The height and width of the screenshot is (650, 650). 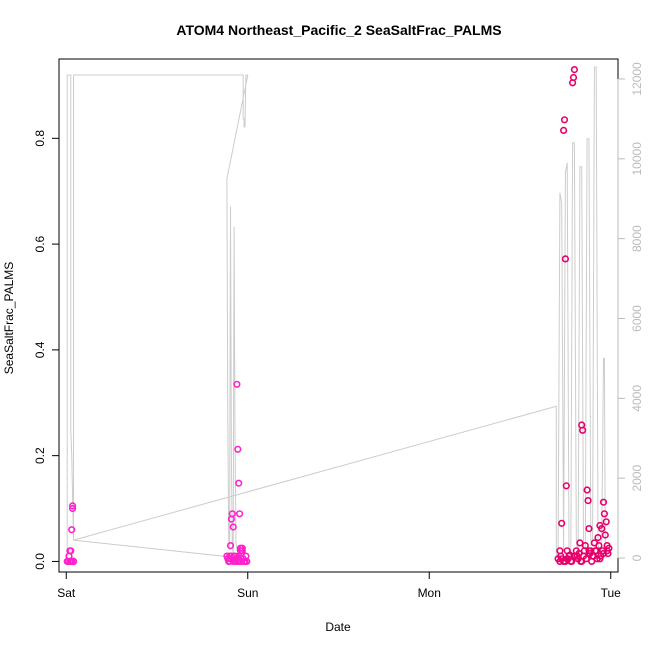 What do you see at coordinates (429, 593) in the screenshot?
I see `x-tick-label: Mon` at bounding box center [429, 593].